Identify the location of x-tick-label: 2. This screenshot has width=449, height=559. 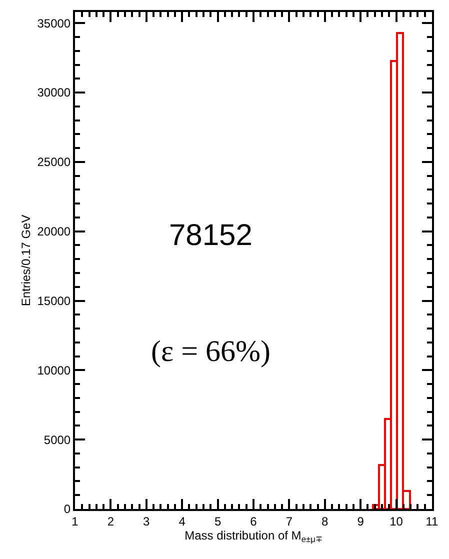
(110, 521).